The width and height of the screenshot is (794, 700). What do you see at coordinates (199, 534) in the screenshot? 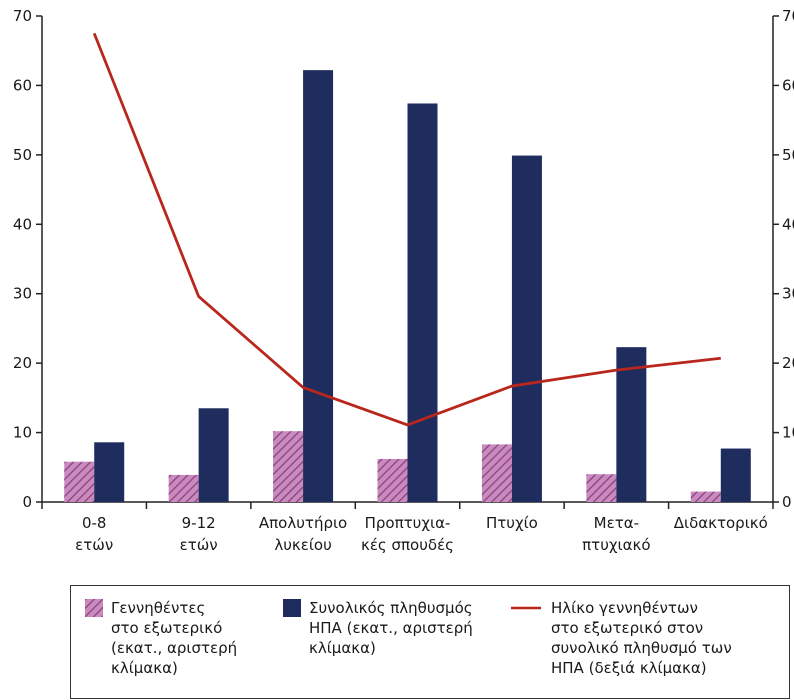
I see `x-tick-label: 9-12 ετών` at bounding box center [199, 534].